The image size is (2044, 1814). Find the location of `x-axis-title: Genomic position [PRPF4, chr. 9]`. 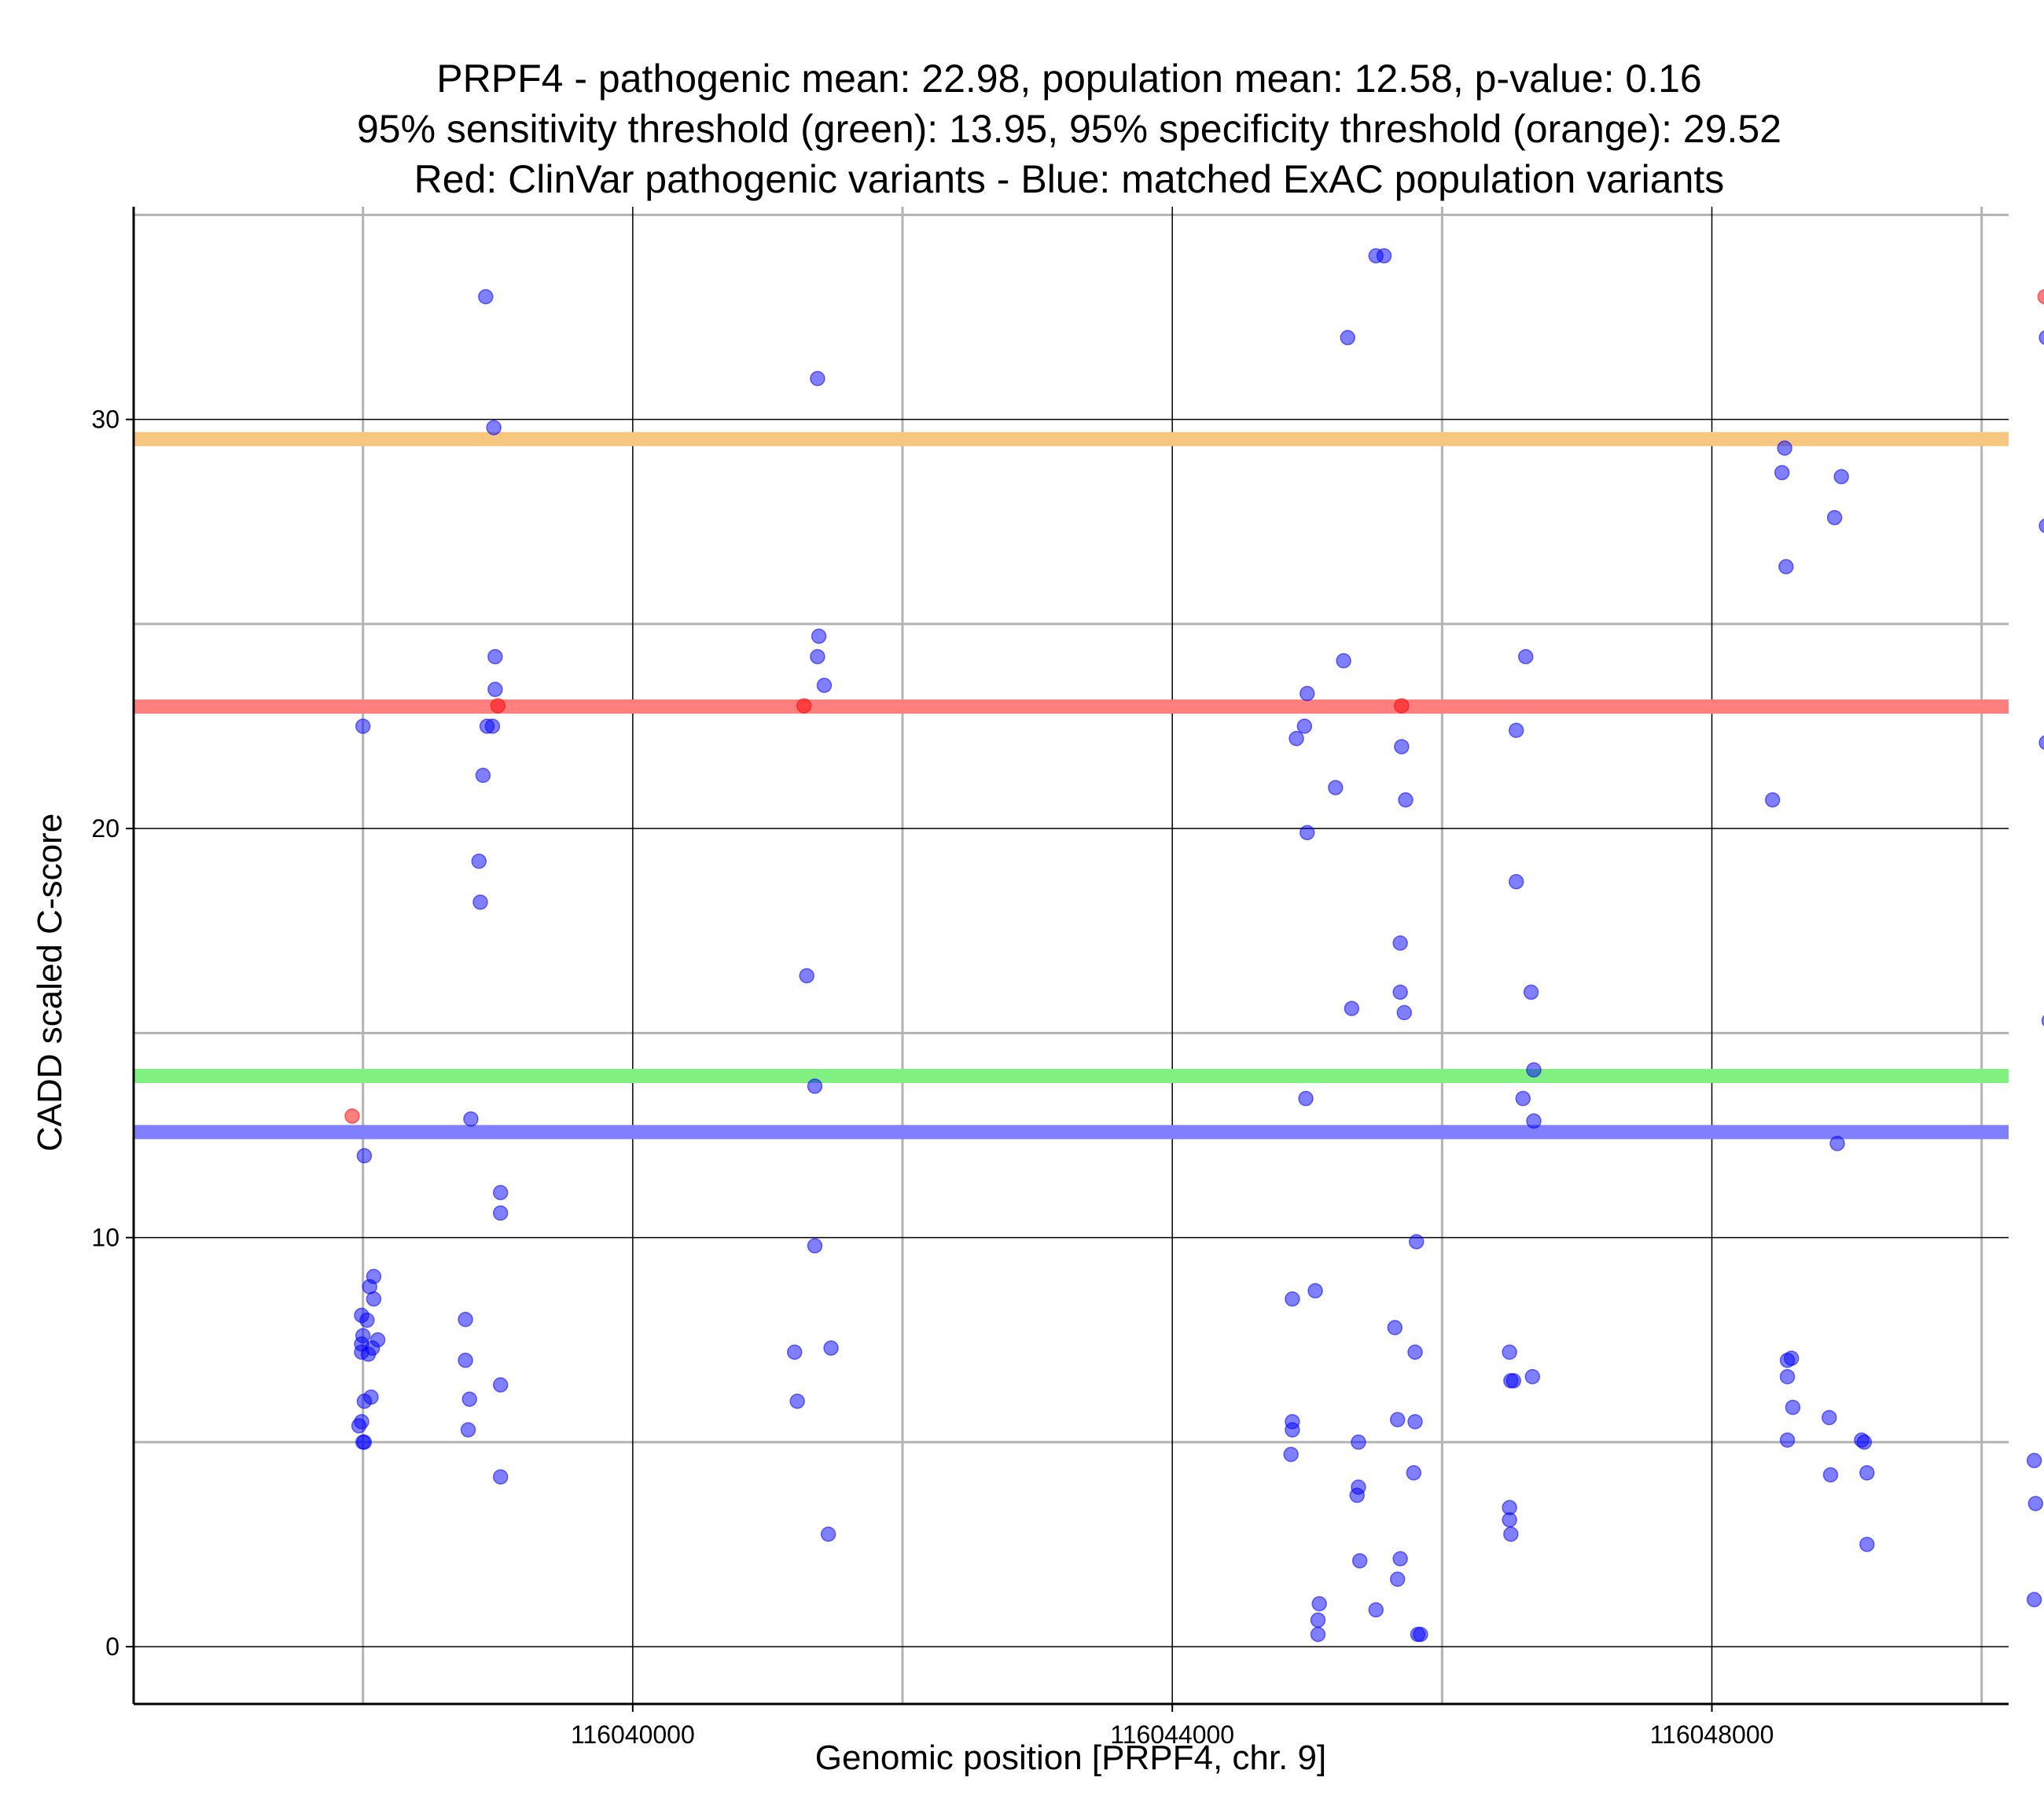

x-axis-title: Genomic position [PRPF4, chr. 9] is located at coordinates (1071, 1758).